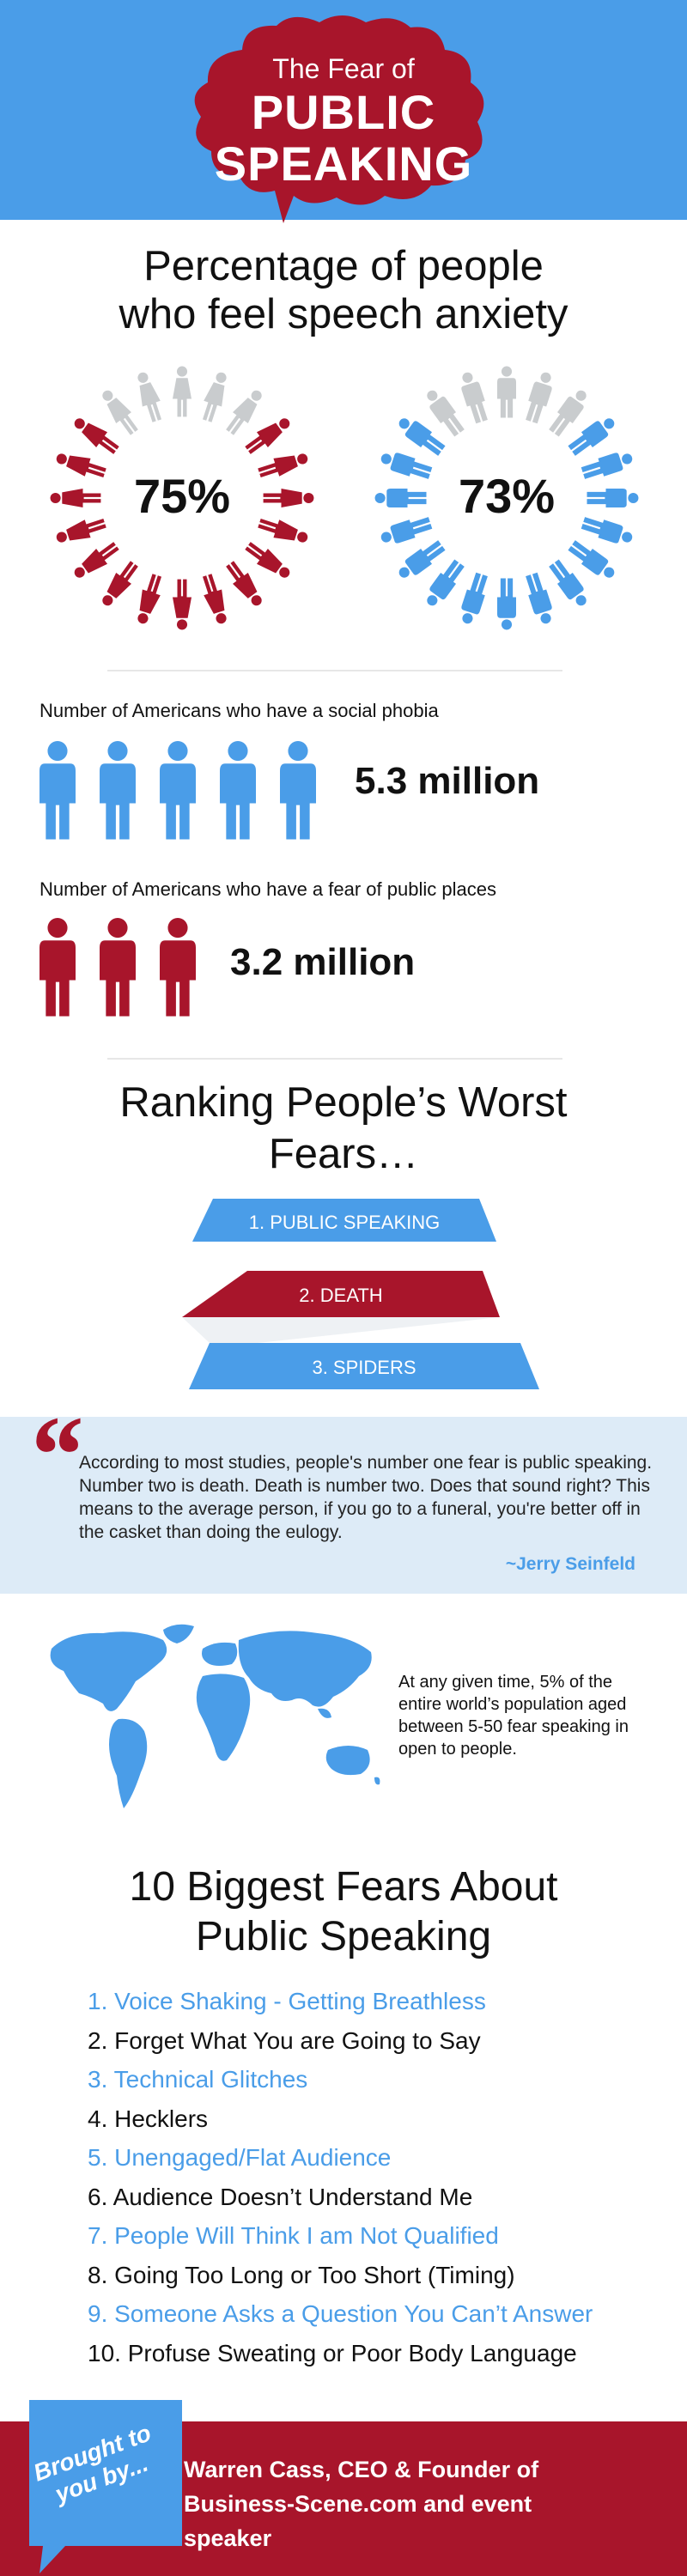 The height and width of the screenshot is (2576, 687). I want to click on anxiety-title-2: who feel speech anxiety, so click(343, 314).